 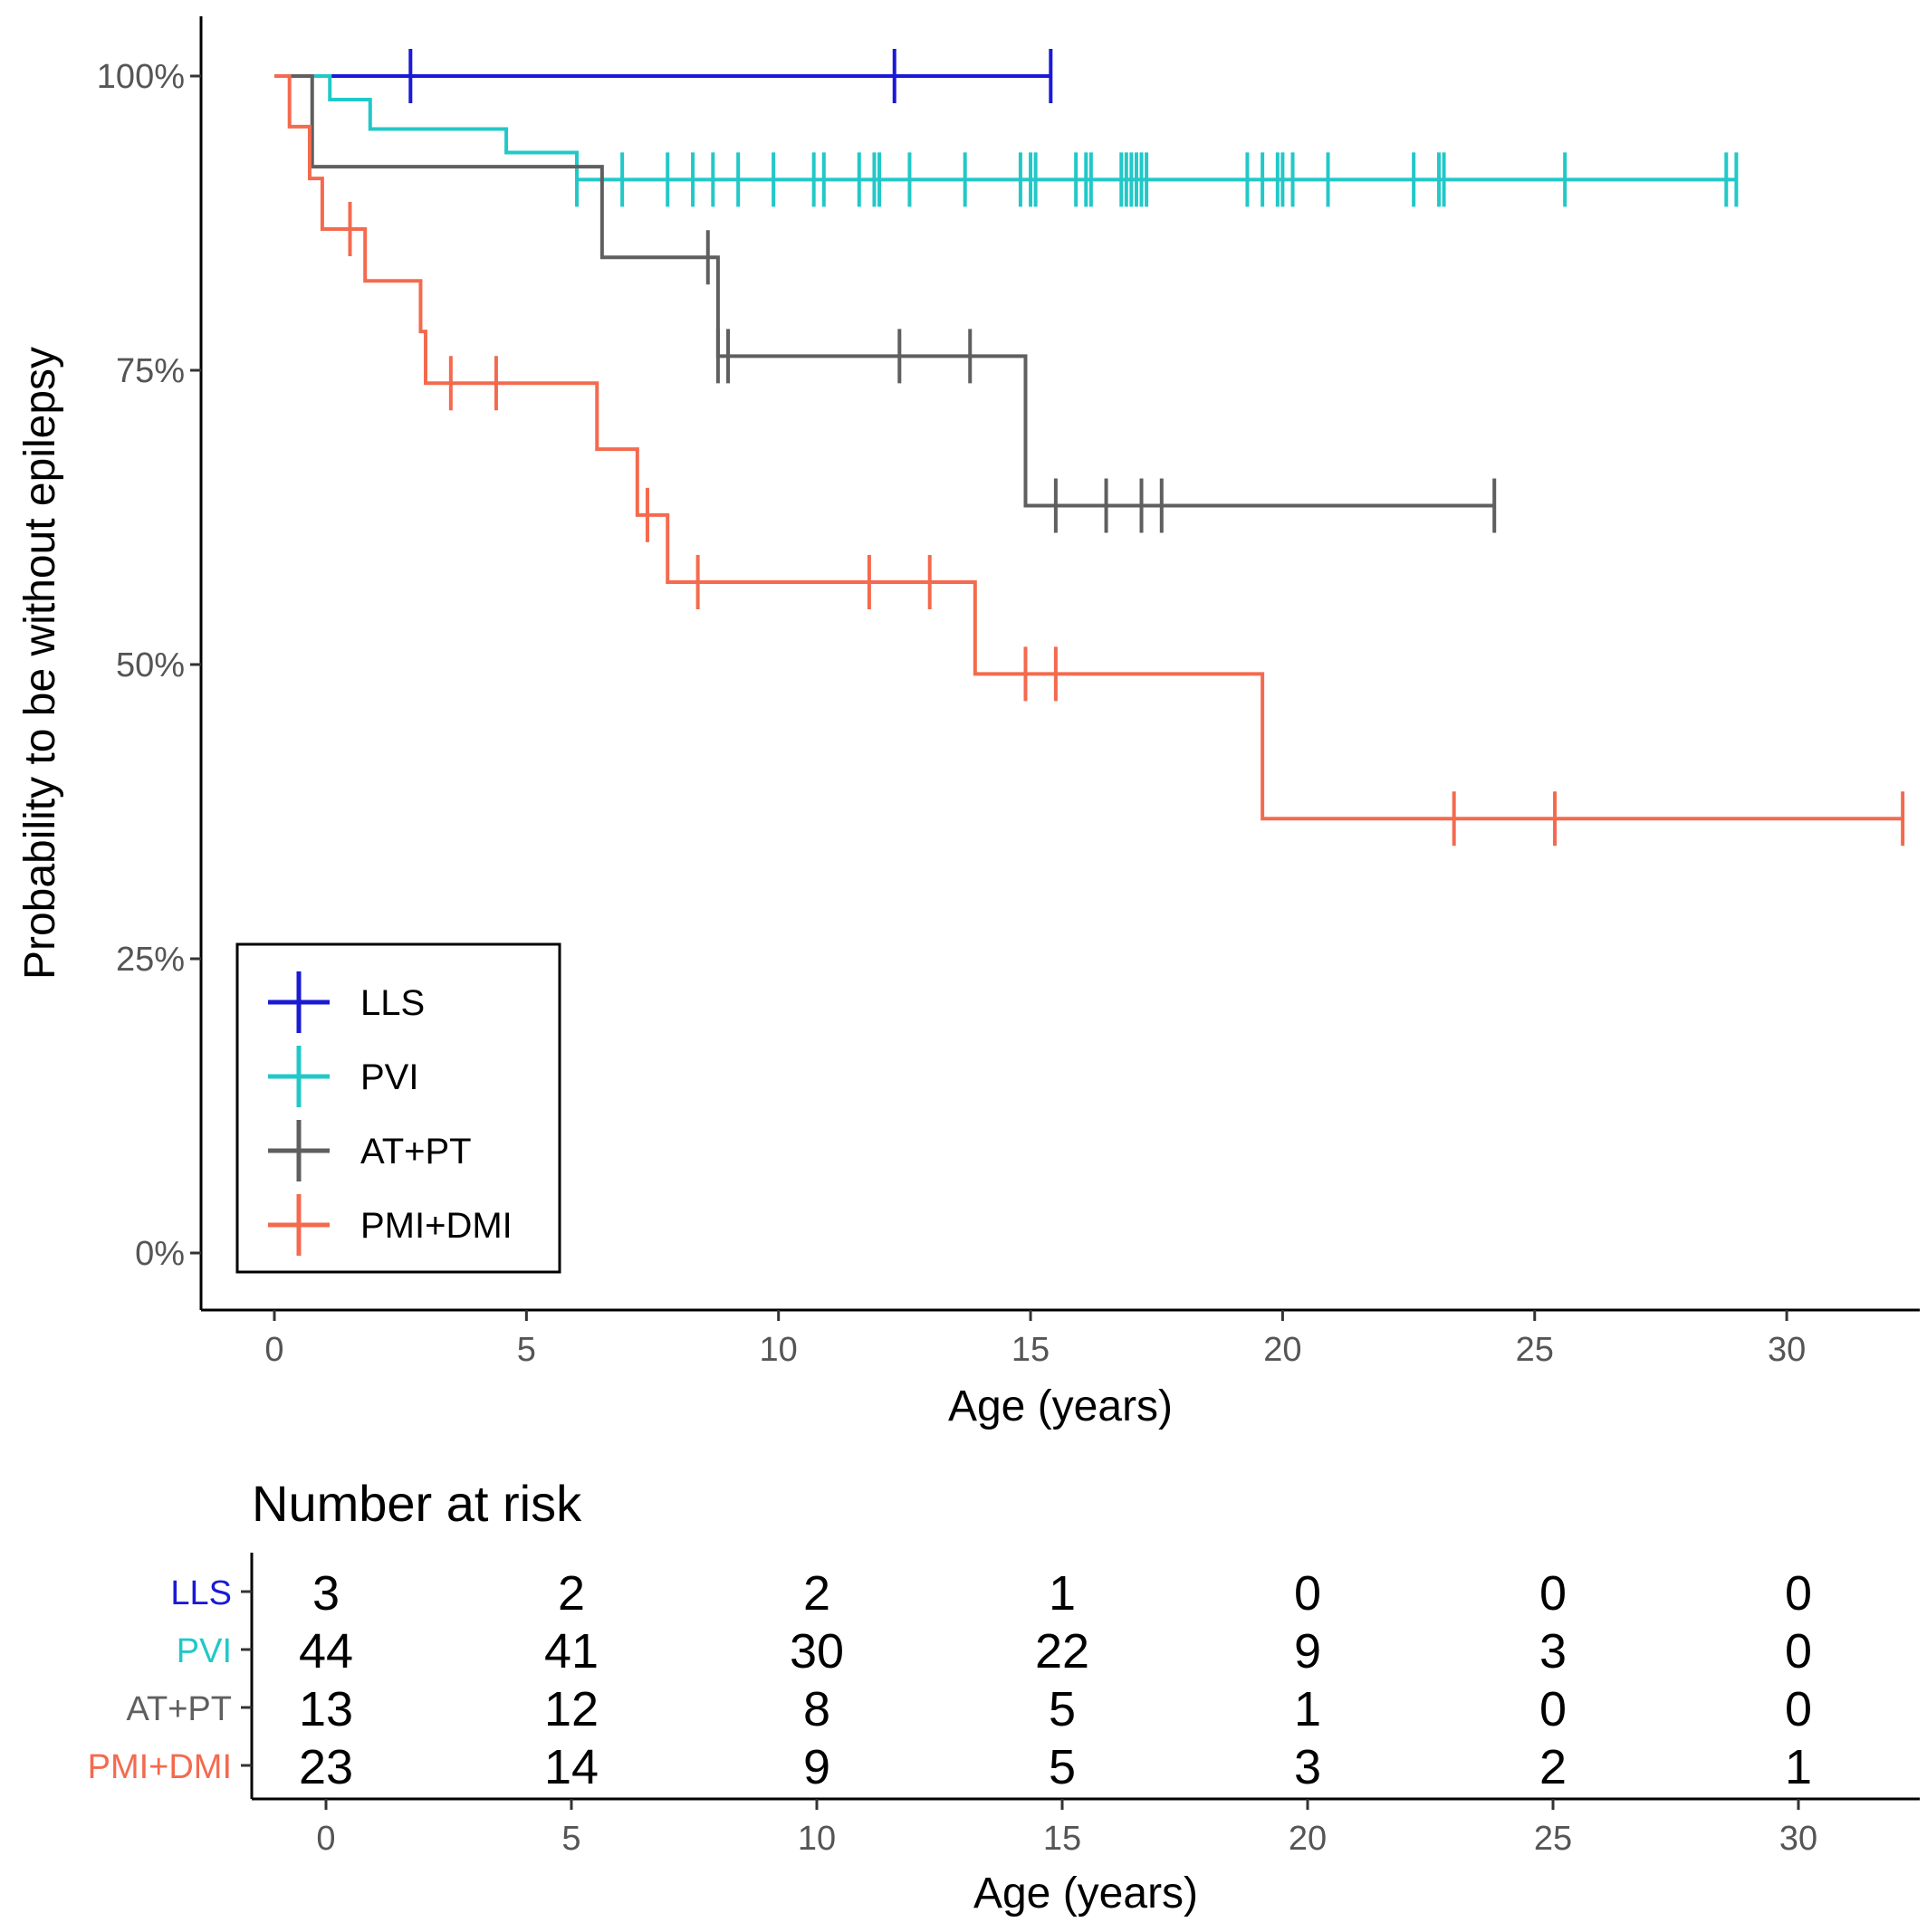 I want to click on risk-x-tick-label: 0, so click(x=325, y=1839).